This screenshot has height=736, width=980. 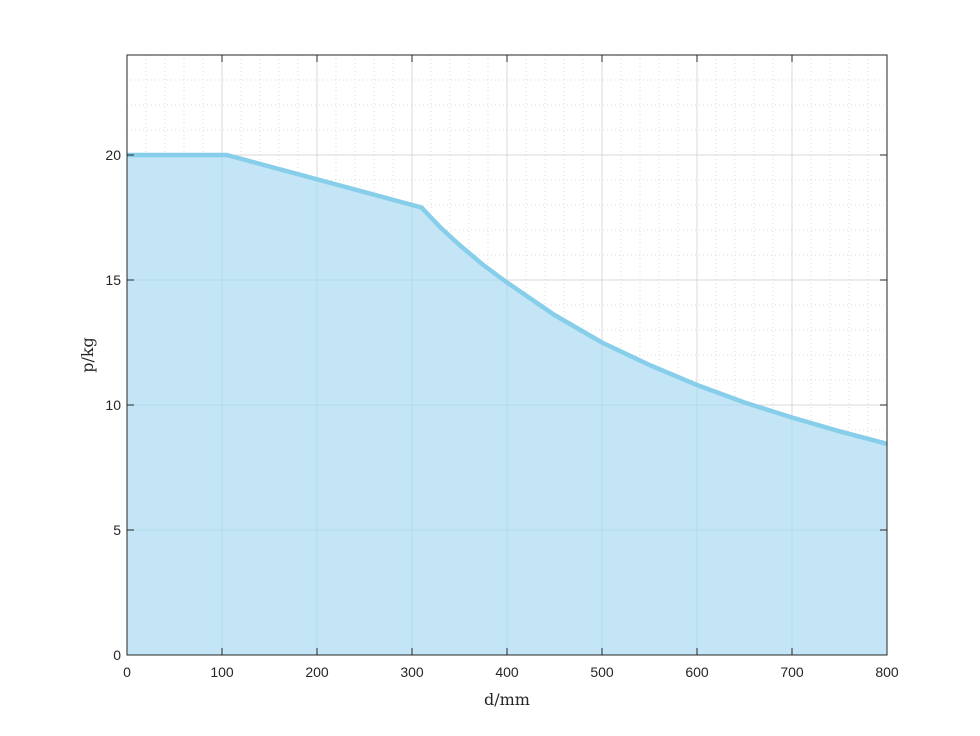 What do you see at coordinates (507, 672) in the screenshot?
I see `x-tick-label: 400` at bounding box center [507, 672].